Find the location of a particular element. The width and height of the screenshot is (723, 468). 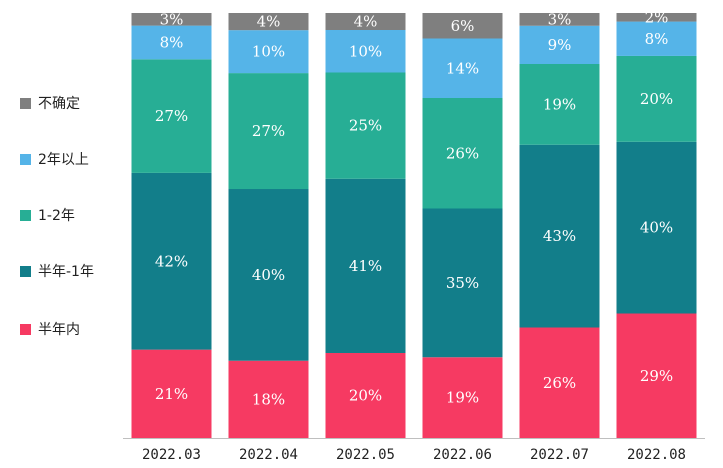

data-label: 9% is located at coordinates (560, 45).